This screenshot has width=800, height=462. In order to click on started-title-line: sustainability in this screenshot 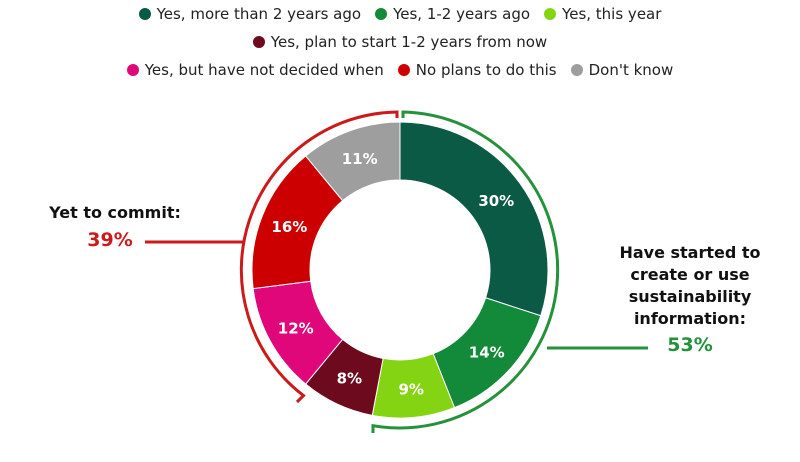, I will do `click(690, 296)`.